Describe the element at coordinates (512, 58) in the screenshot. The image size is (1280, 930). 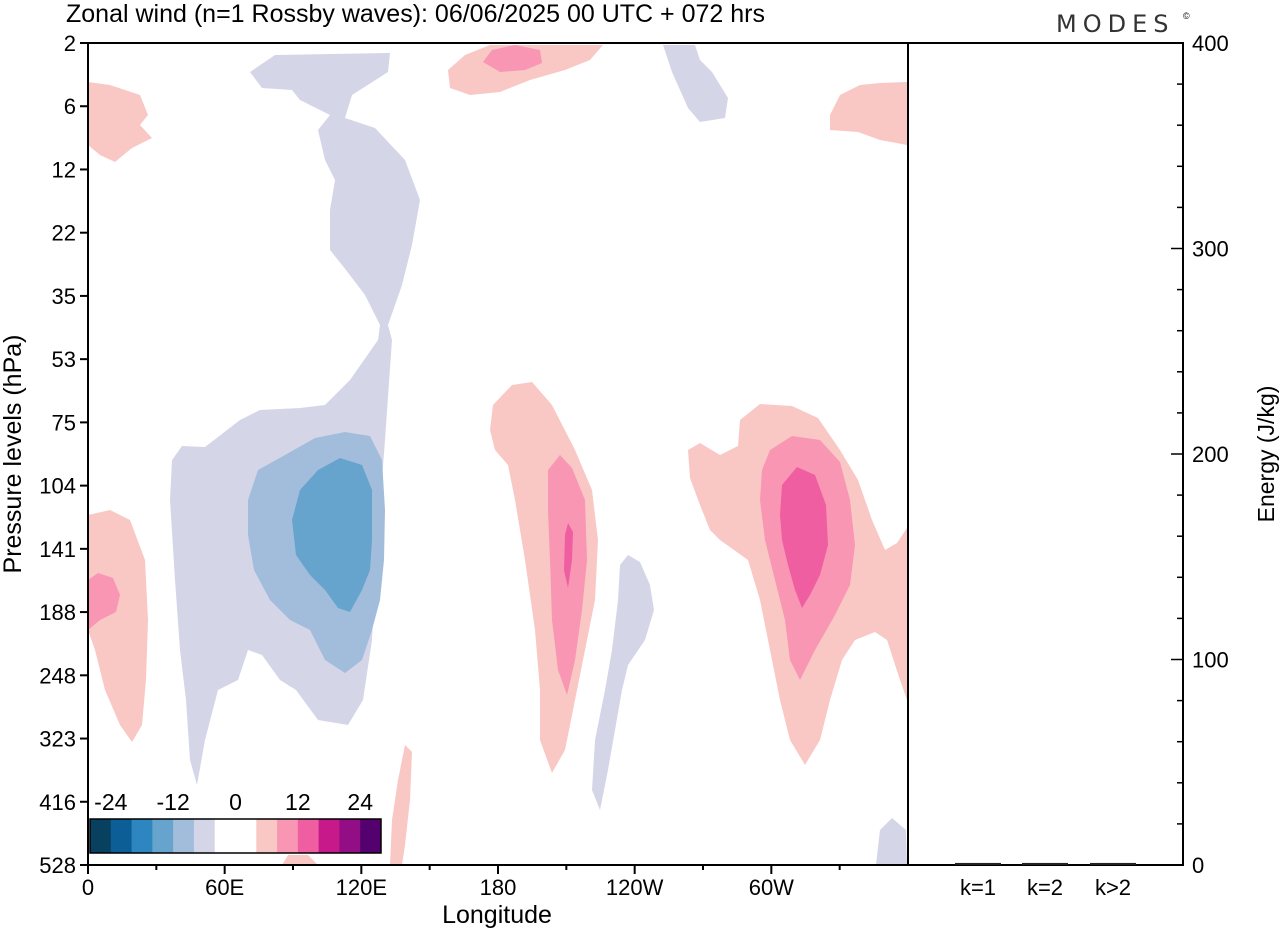
I see `contour-pos-moderate-top` at that location.